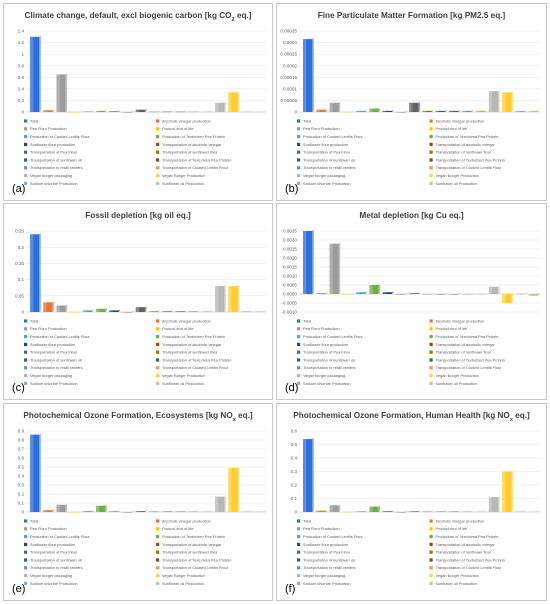 This screenshot has height=604, width=550. I want to click on legend-label: Production of Cooked Lentils Flour, so click(333, 136).